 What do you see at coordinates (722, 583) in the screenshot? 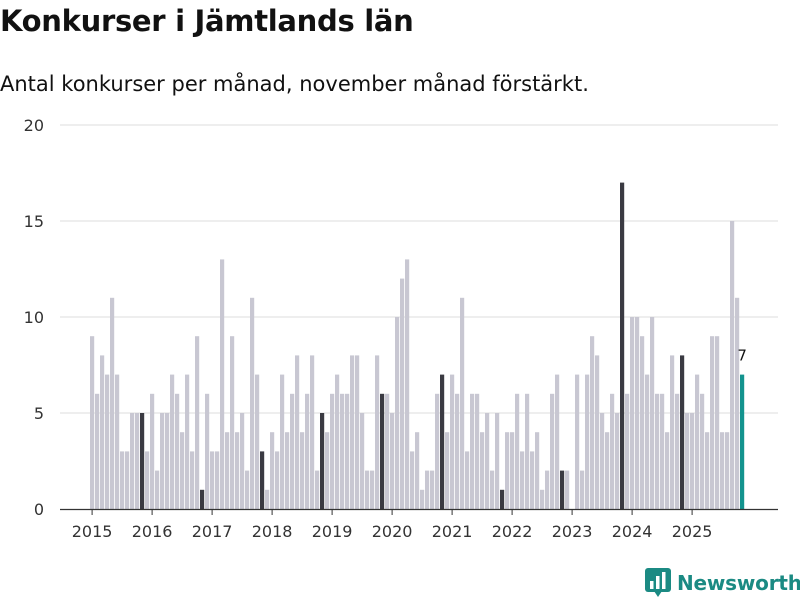
I see `brand-logo: Newsworthy` at bounding box center [722, 583].